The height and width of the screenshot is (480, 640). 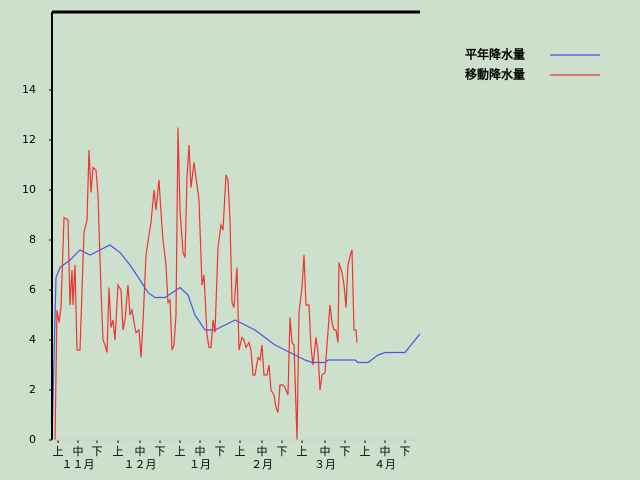 What do you see at coordinates (78, 464) in the screenshot?
I see `month-label: １１月` at bounding box center [78, 464].